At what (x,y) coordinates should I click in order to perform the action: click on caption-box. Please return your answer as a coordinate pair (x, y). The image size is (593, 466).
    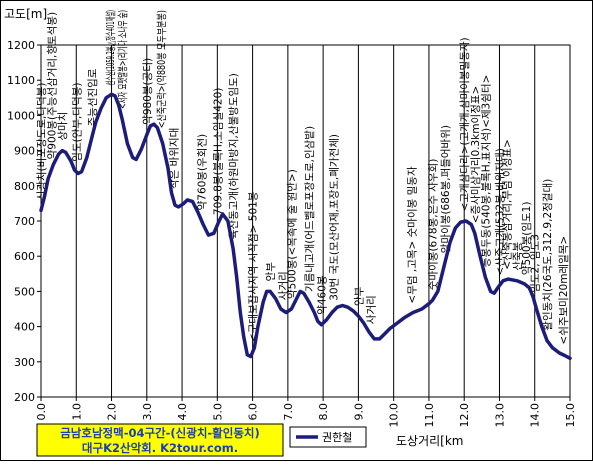
    Looking at the image, I should click on (160, 440).